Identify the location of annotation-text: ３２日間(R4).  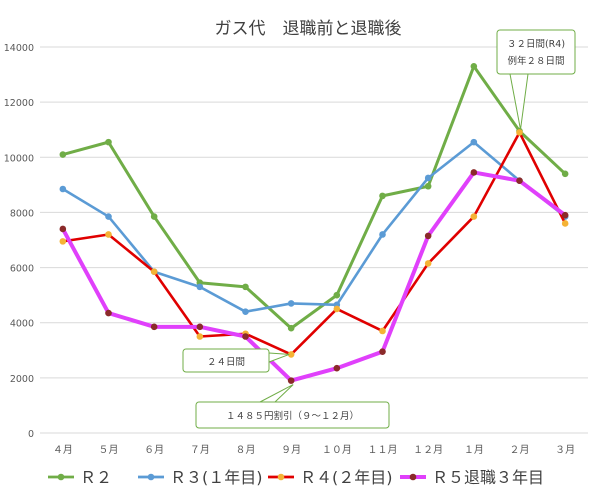
(536, 44).